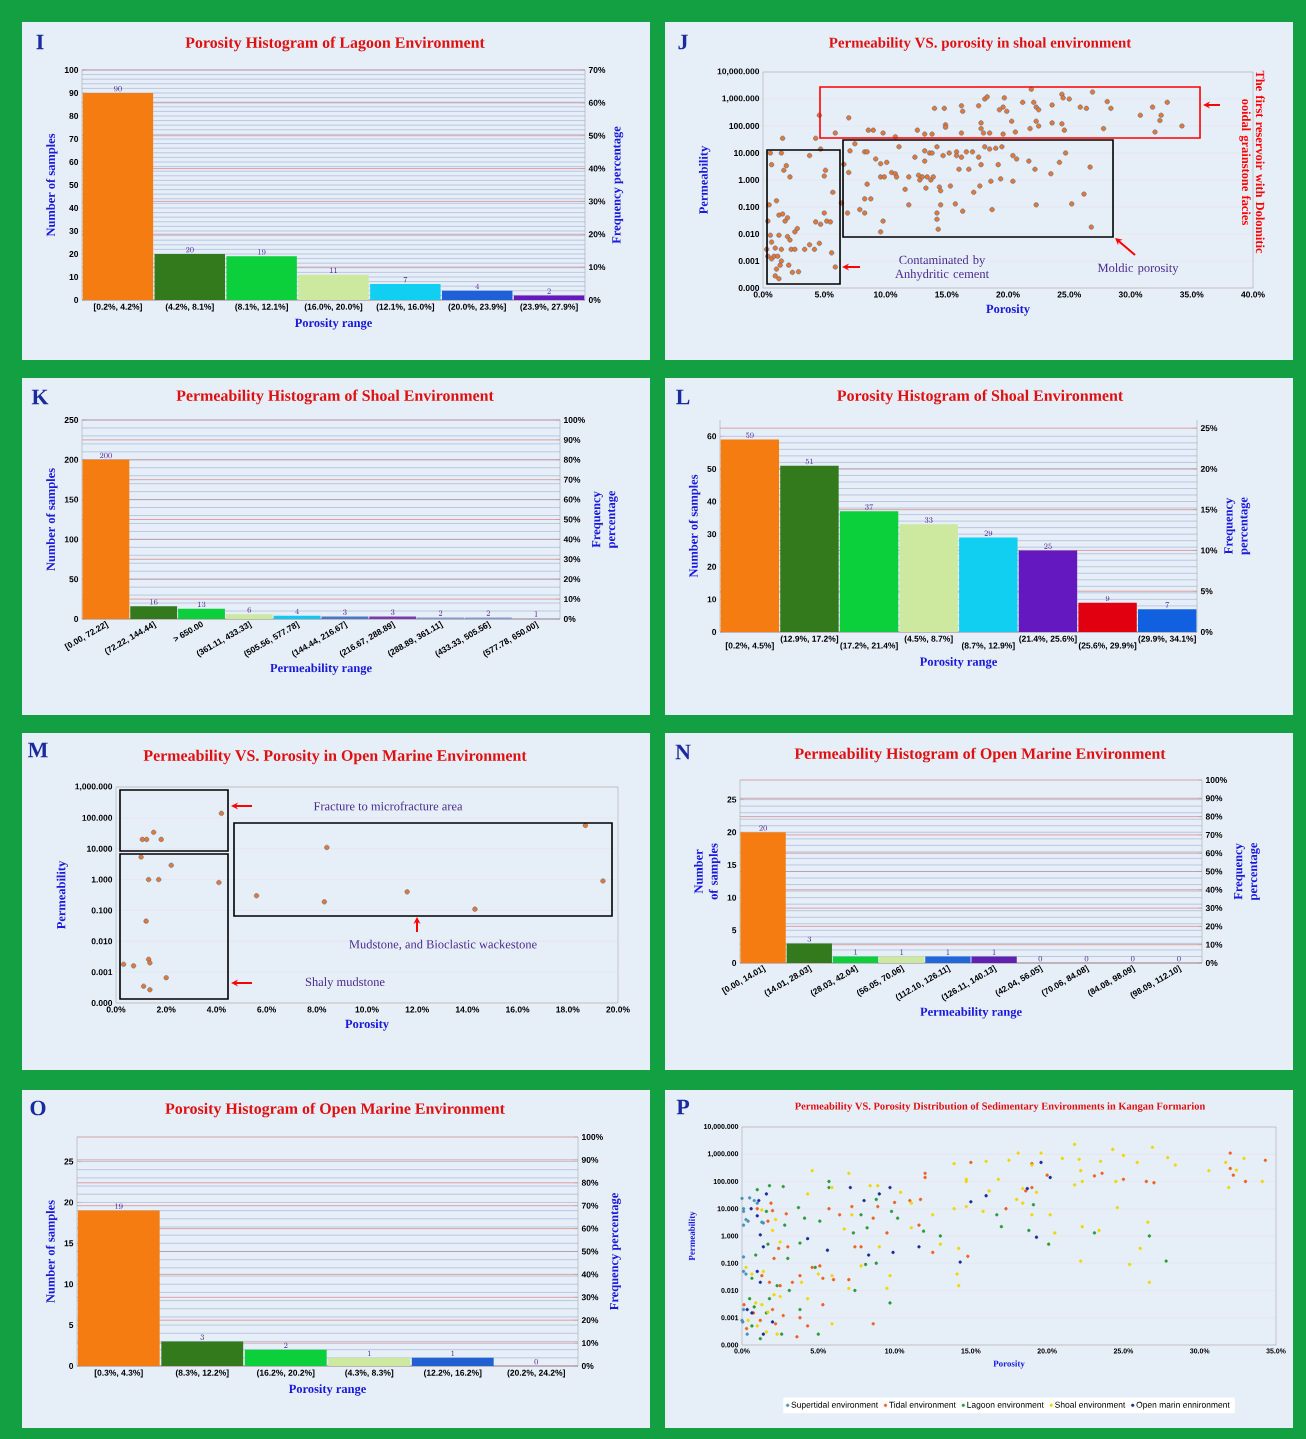 The width and height of the screenshot is (1306, 1439). What do you see at coordinates (1090, 1404) in the screenshot?
I see `legend-label: Shoal environment` at bounding box center [1090, 1404].